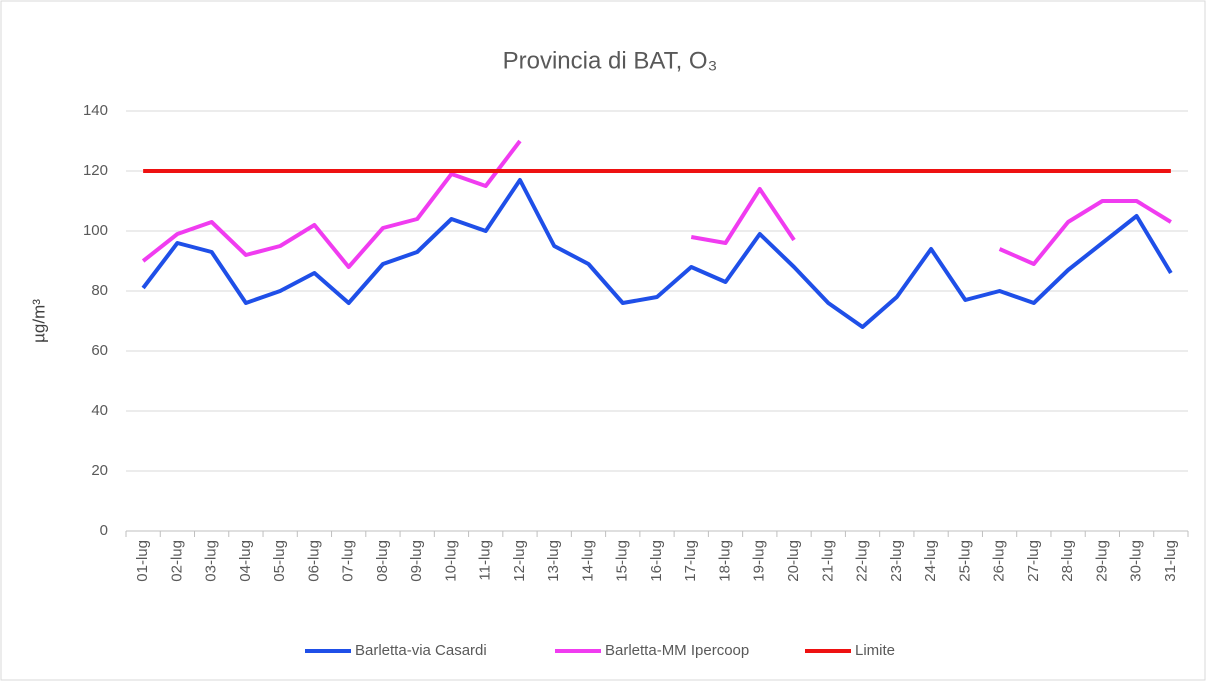  Describe the element at coordinates (176, 561) in the screenshot. I see `x-tick-label: 02-lug` at that location.